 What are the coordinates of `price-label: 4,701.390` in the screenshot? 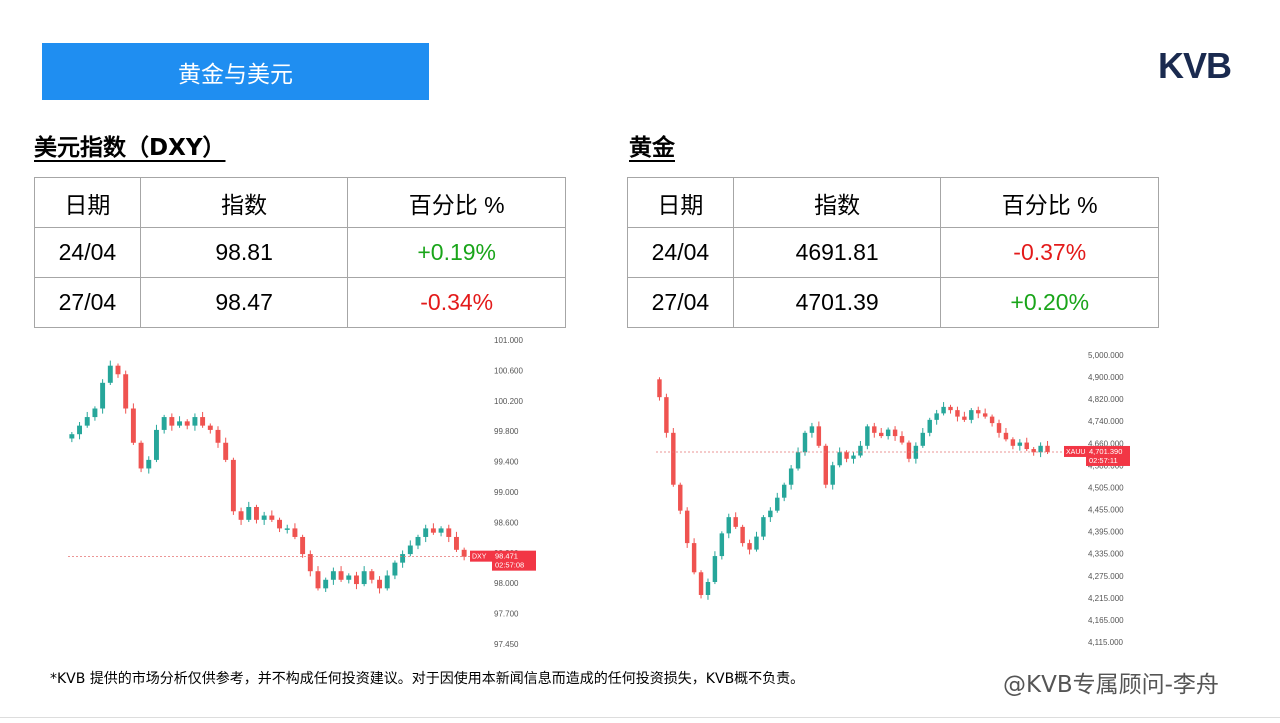 It's located at (1105, 451).